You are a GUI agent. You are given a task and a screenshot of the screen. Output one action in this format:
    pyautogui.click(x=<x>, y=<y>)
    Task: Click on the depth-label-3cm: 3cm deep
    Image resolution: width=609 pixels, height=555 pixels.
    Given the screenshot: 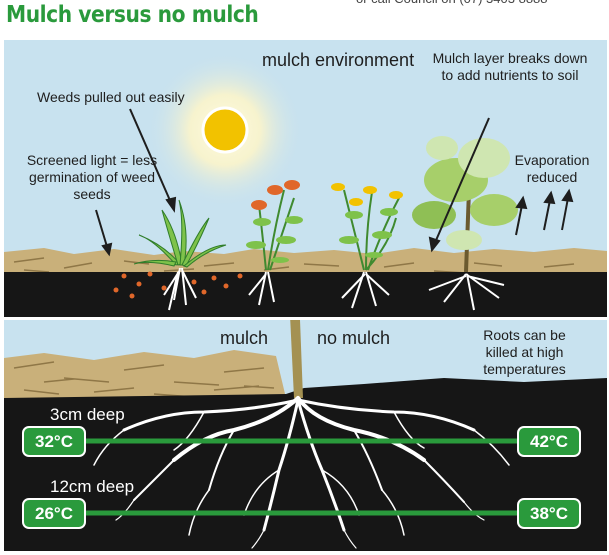 What is the action you would take?
    pyautogui.click(x=87, y=414)
    